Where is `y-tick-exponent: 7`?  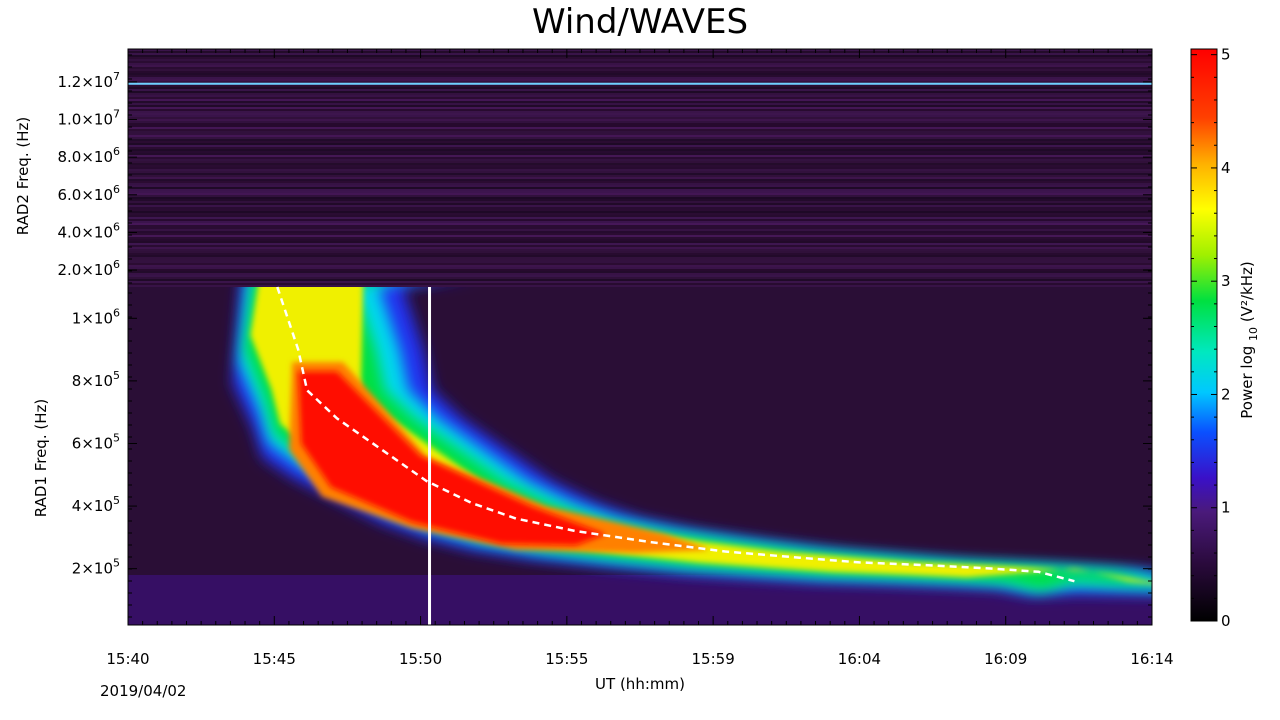 y-tick-exponent: 7 is located at coordinates (116, 76).